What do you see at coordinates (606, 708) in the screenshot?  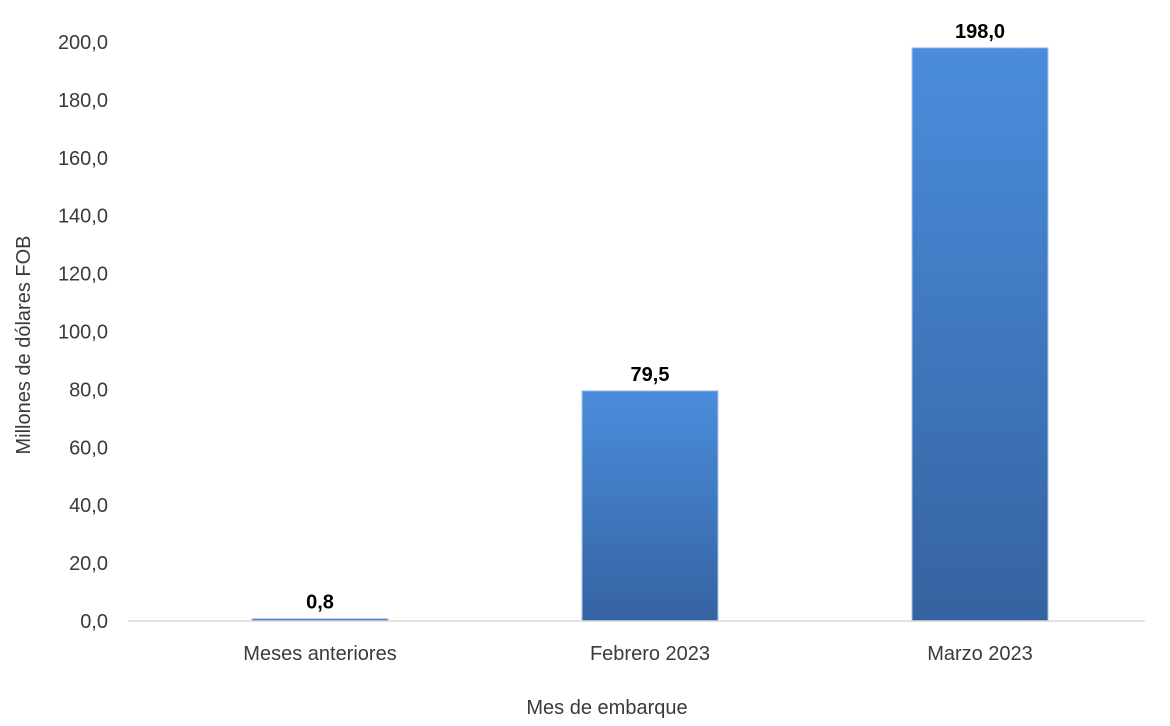 I see `x-axis-title: Mes de embarque` at bounding box center [606, 708].